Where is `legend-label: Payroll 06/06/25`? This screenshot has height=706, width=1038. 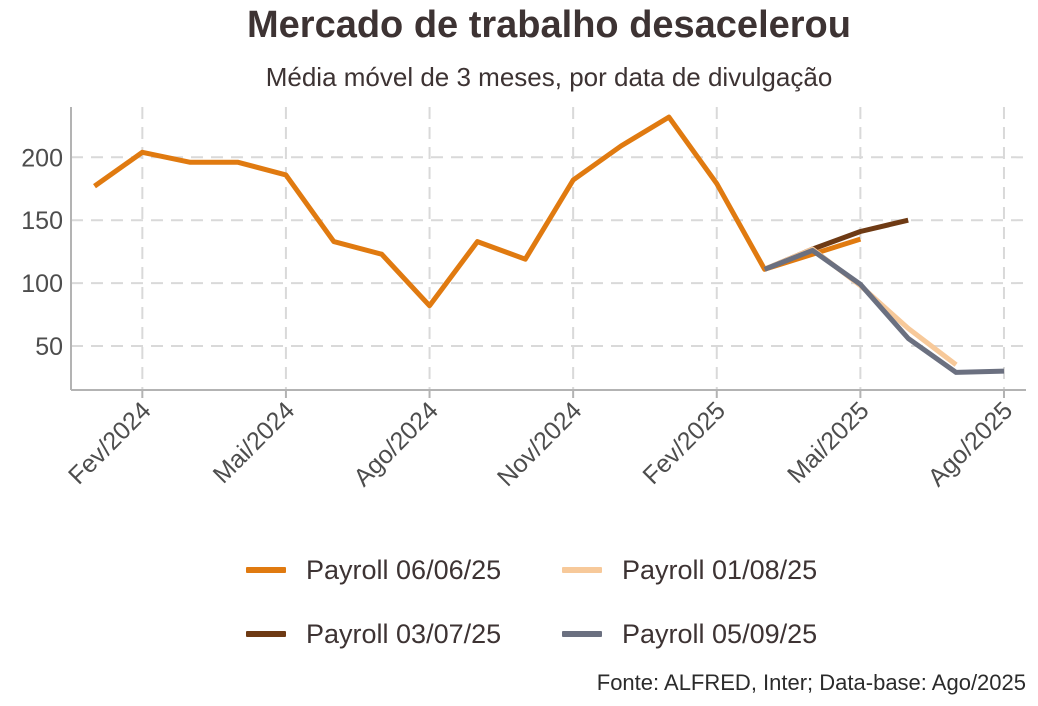 legend-label: Payroll 06/06/25 is located at coordinates (404, 569).